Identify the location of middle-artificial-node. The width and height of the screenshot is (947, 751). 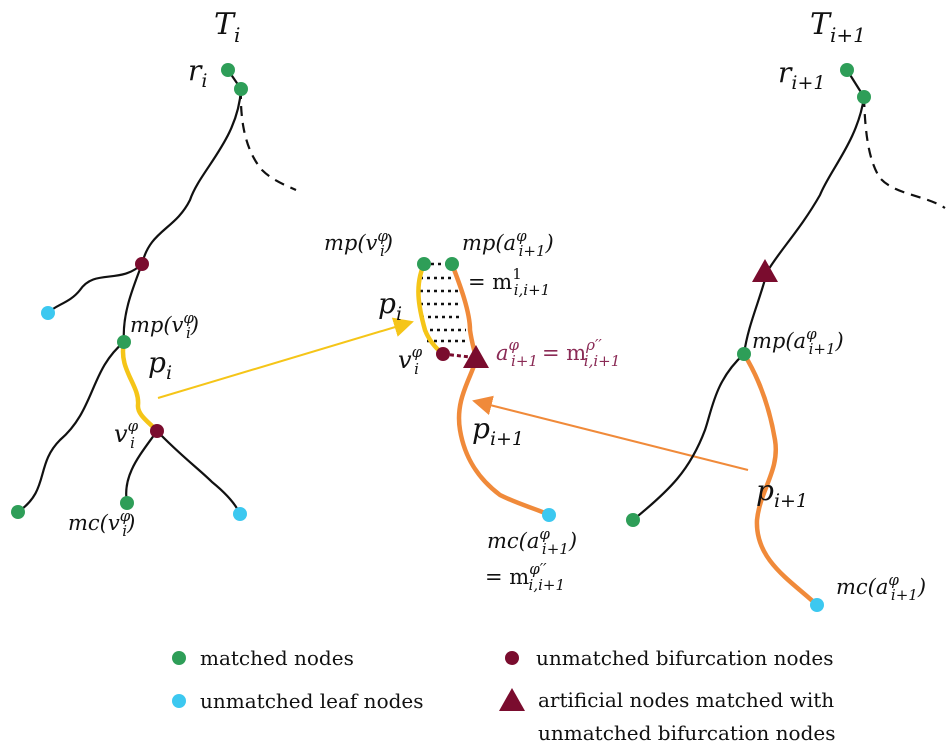
(476, 356).